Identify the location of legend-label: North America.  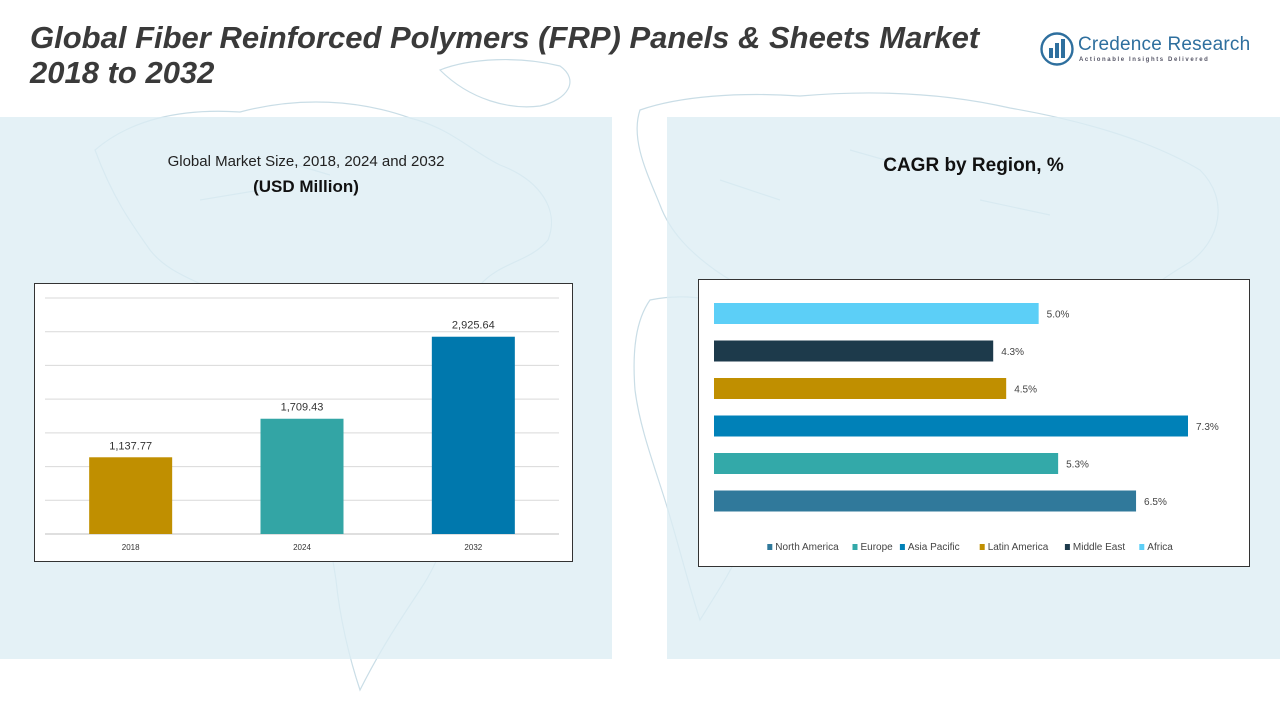
(807, 547).